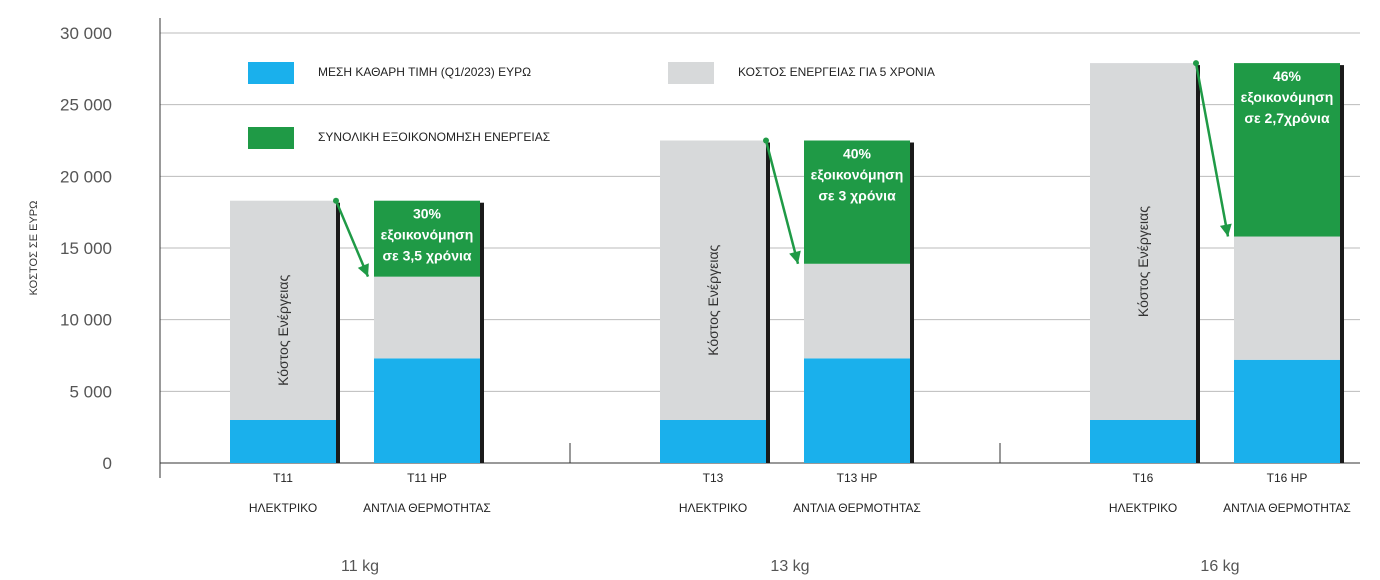  What do you see at coordinates (426, 256) in the screenshot?
I see `savings-label-line: σε 3,5 χρόνια` at bounding box center [426, 256].